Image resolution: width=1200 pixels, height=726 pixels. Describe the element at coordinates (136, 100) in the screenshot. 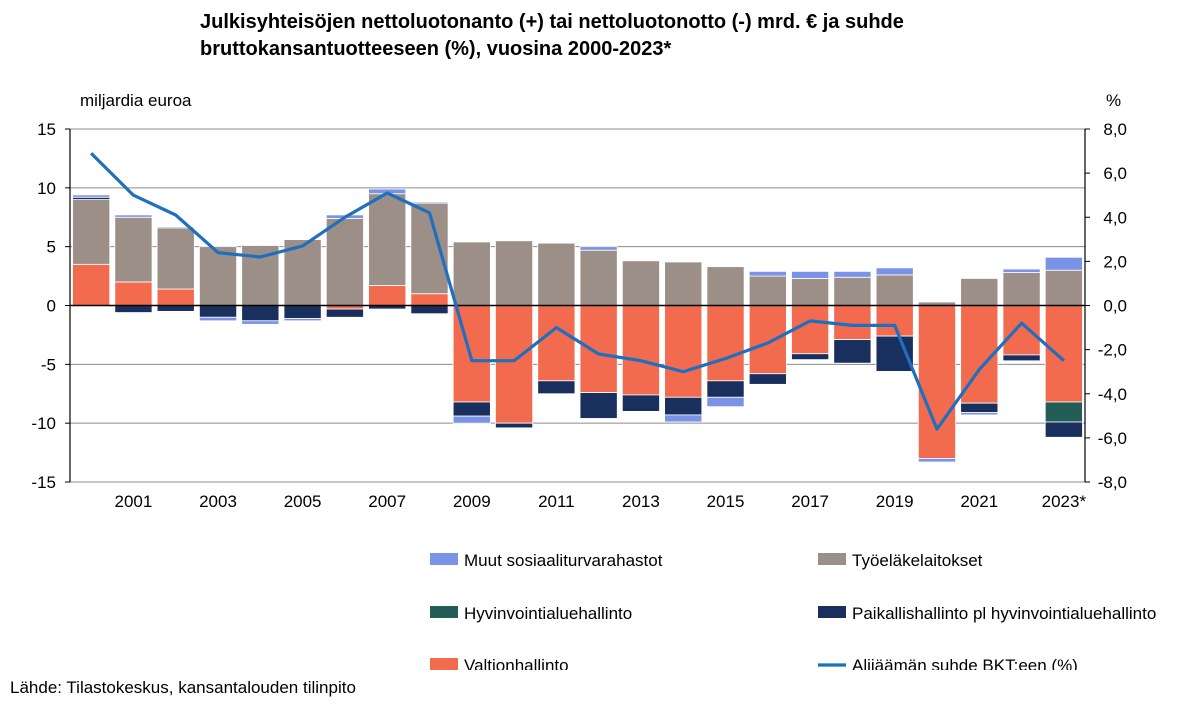

I see `left-axis-unit: miljardia euroa` at that location.